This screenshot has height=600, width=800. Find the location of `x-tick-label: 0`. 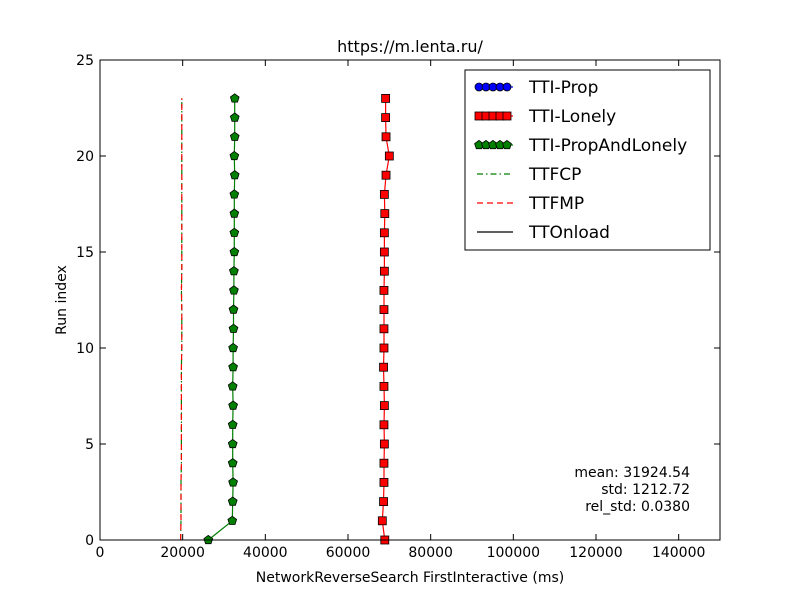

x-tick-label: 0 is located at coordinates (100, 553).